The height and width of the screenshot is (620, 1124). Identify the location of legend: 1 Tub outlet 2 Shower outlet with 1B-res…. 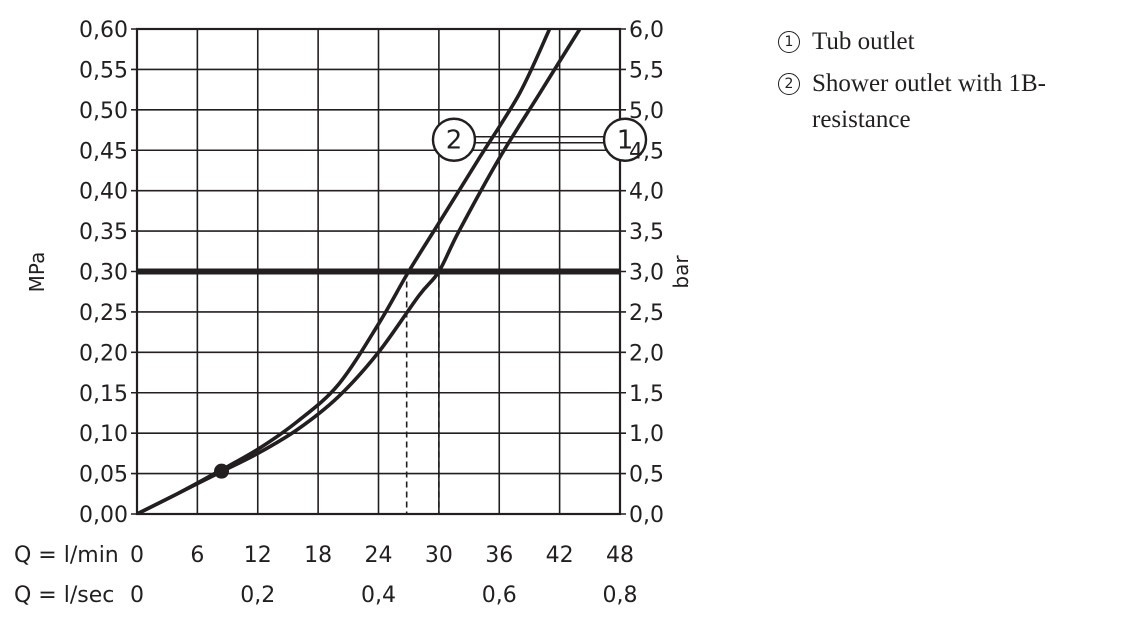
(944, 84).